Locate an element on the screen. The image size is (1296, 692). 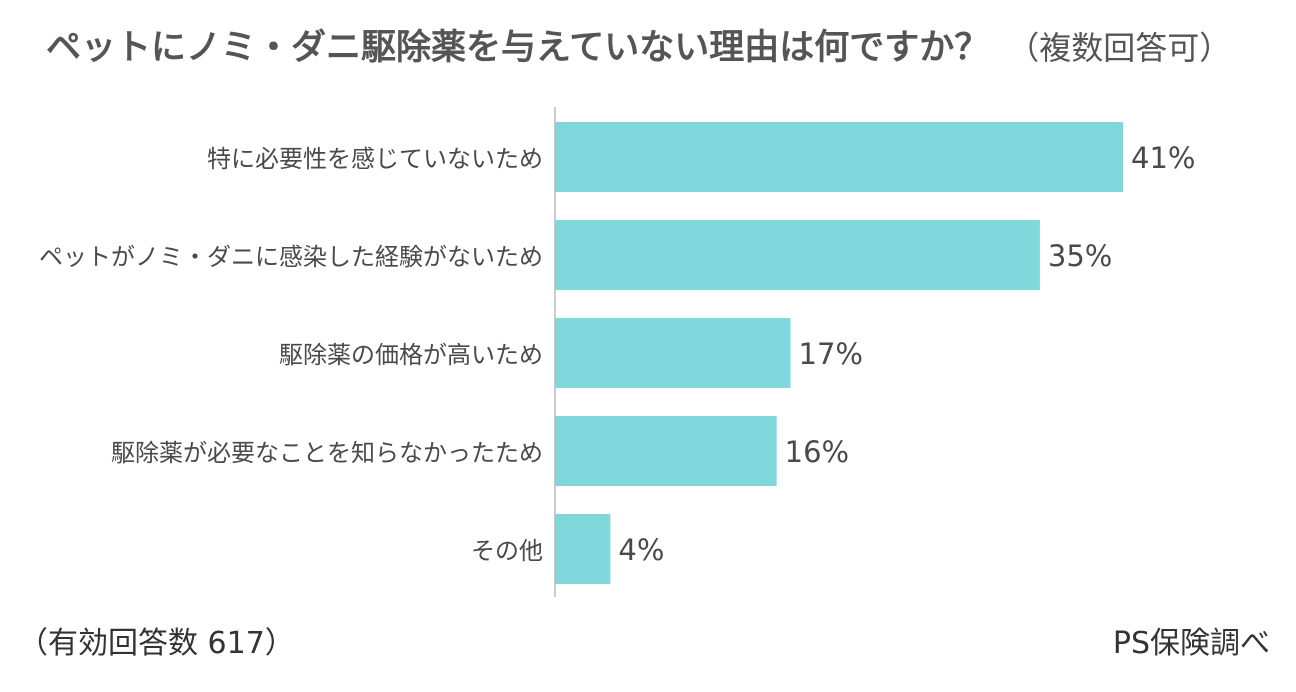
value-label: 35% is located at coordinates (1080, 256).